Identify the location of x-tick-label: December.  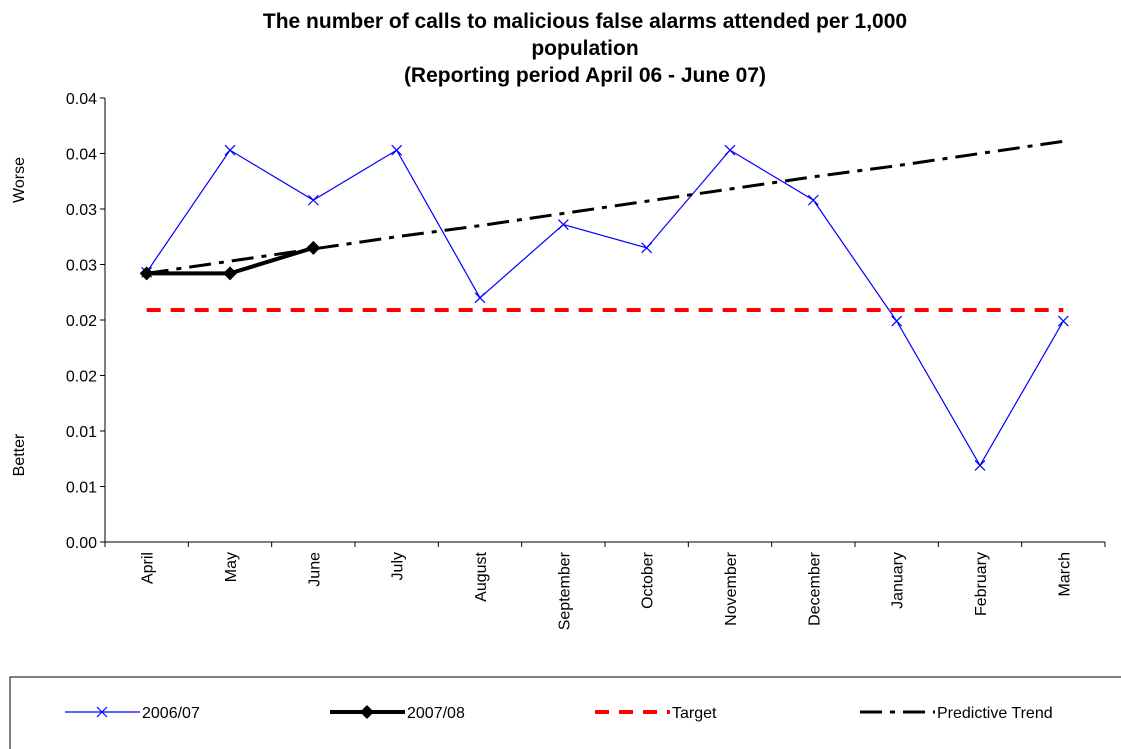
(814, 588).